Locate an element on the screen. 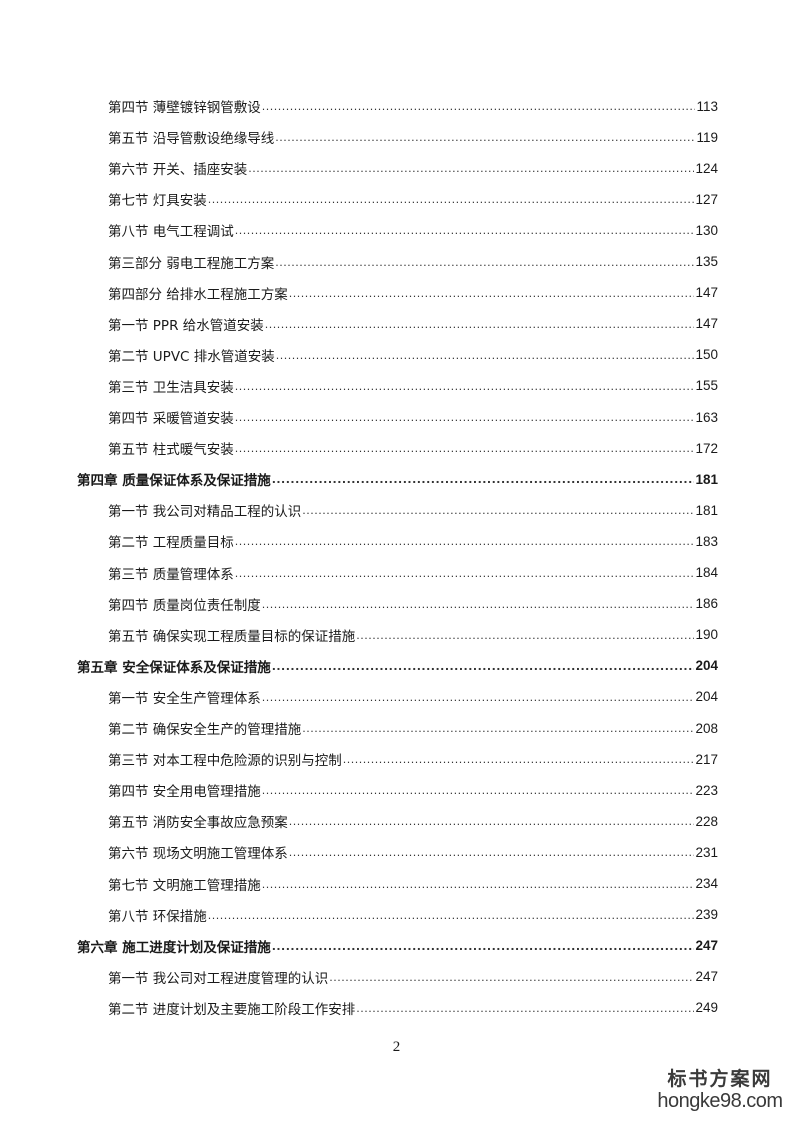 This screenshot has height=1122, width=793. toc-section-entry: 第三节 卫生洁具安装 155 is located at coordinates (413, 386).